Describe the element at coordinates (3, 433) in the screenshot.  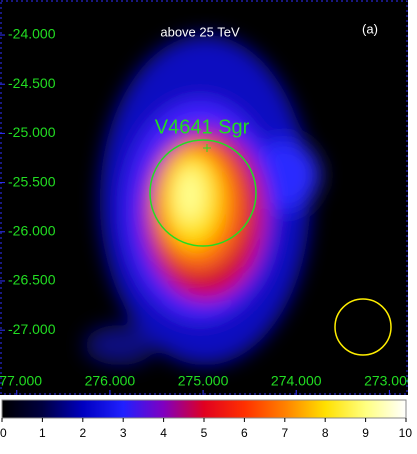
I see `colorbar-tick-label: 0` at that location.